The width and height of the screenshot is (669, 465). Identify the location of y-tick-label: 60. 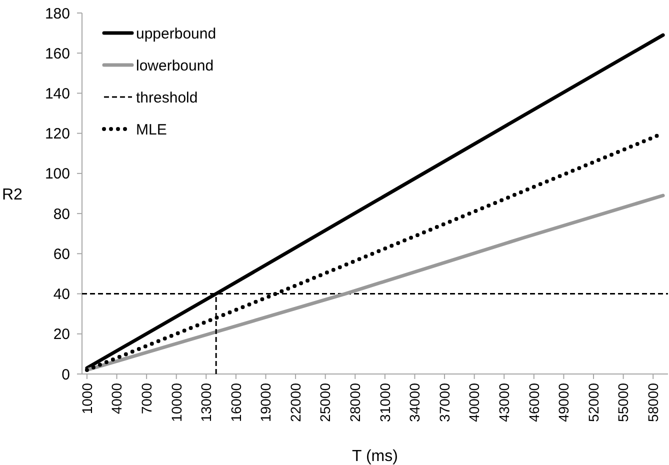
(61, 254).